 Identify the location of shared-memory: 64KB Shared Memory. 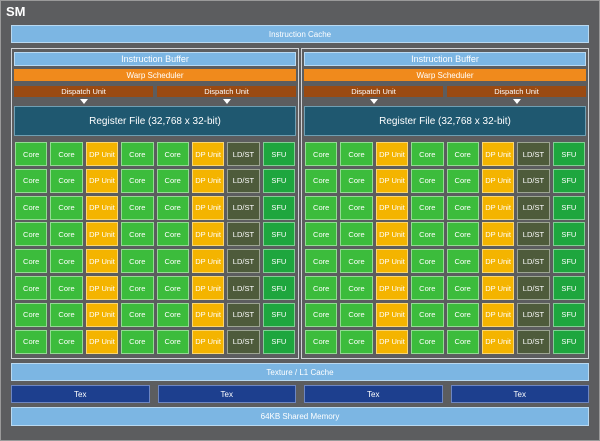
(300, 416).